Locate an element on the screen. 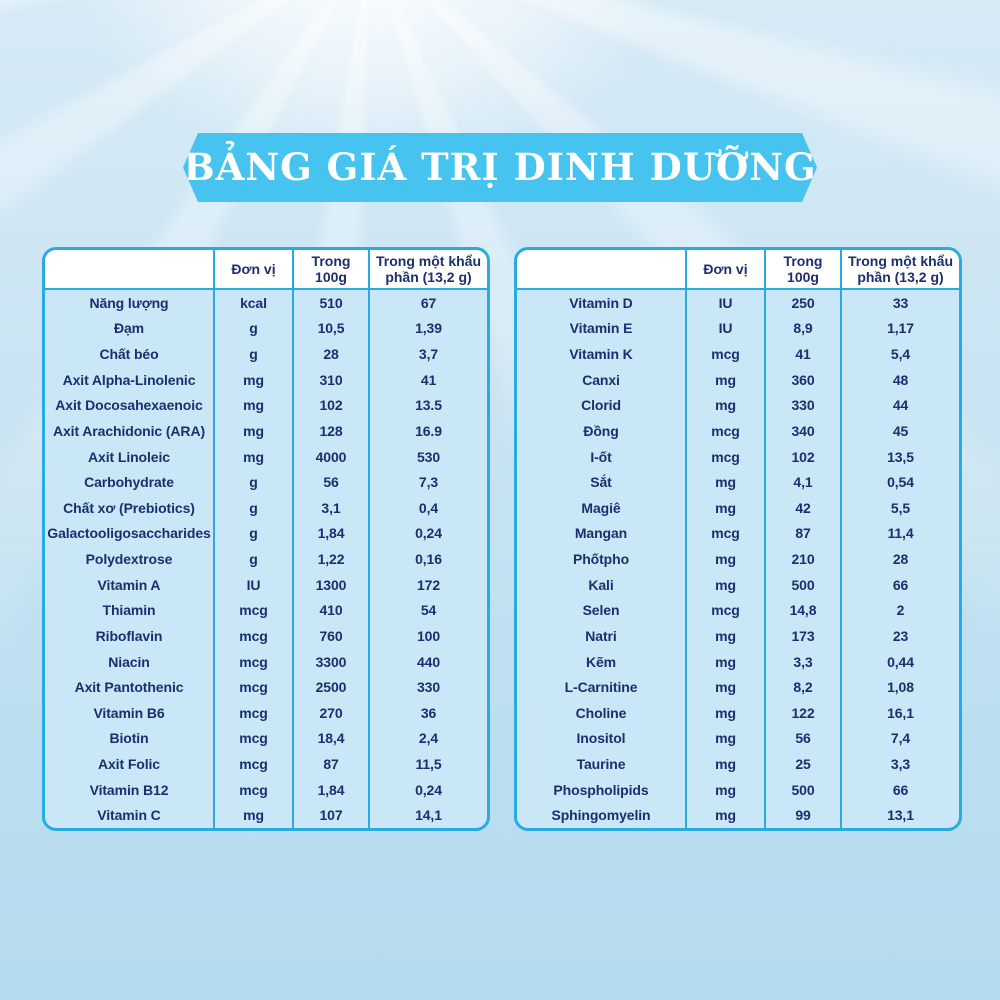 This screenshot has width=1000, height=1000. nutrient-label: Magiê is located at coordinates (601, 507).